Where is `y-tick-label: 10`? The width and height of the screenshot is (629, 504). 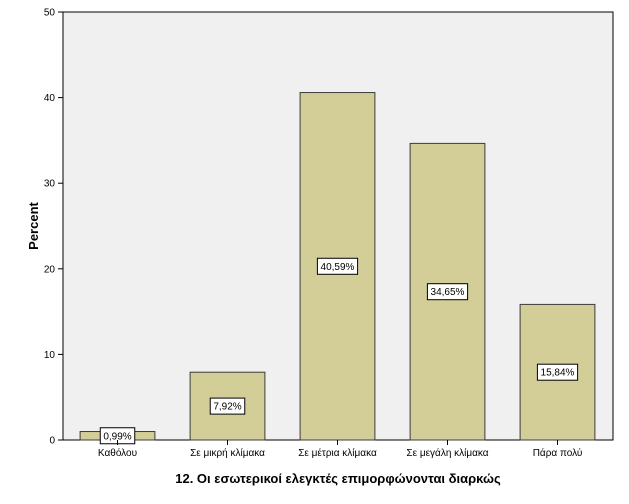 y-tick-label: 10 is located at coordinates (50, 355).